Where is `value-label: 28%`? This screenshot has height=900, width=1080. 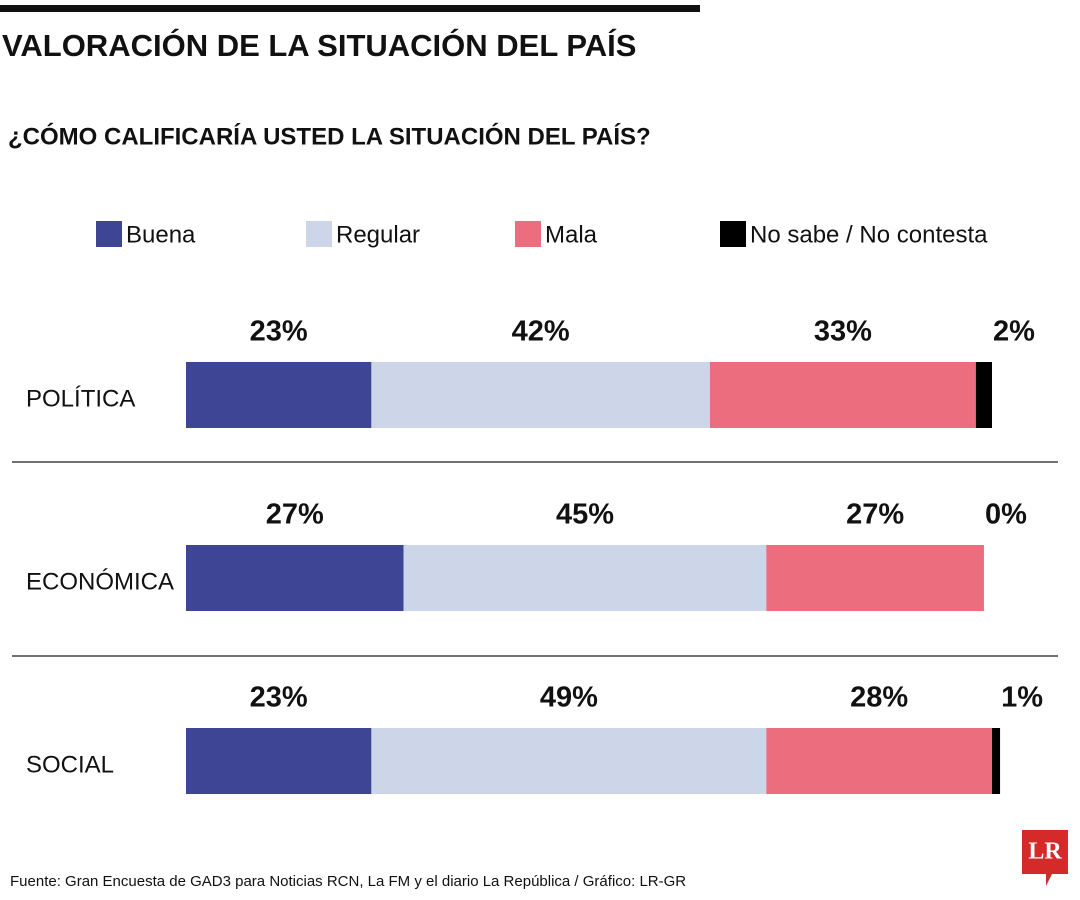 value-label: 28% is located at coordinates (879, 698).